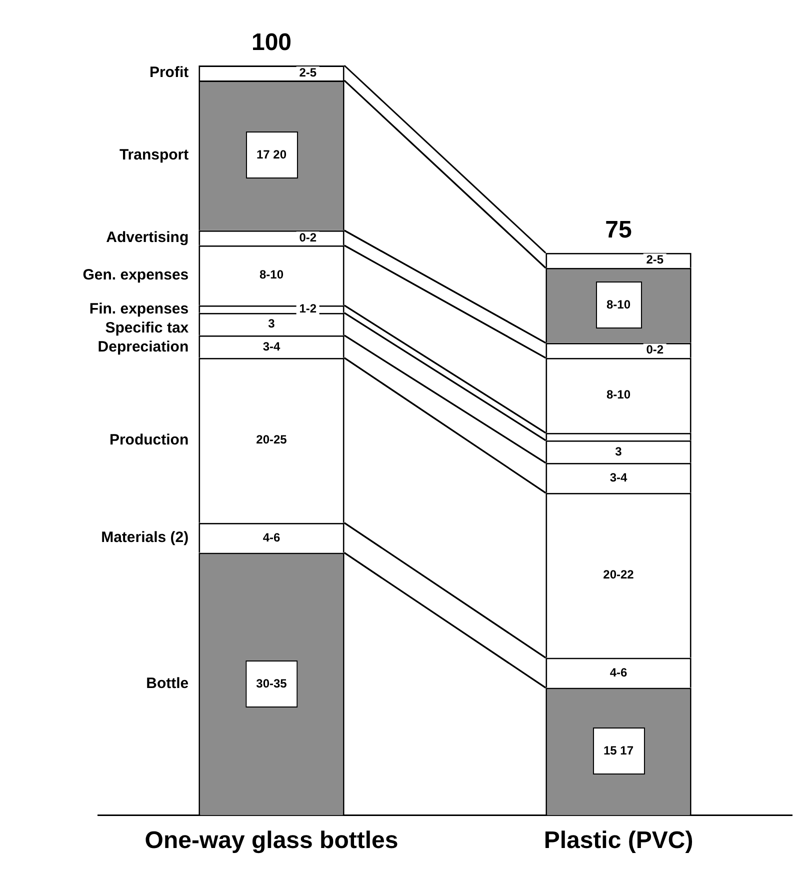 Image resolution: width=810 pixels, height=876 pixels. I want to click on total-label: 75, so click(618, 230).